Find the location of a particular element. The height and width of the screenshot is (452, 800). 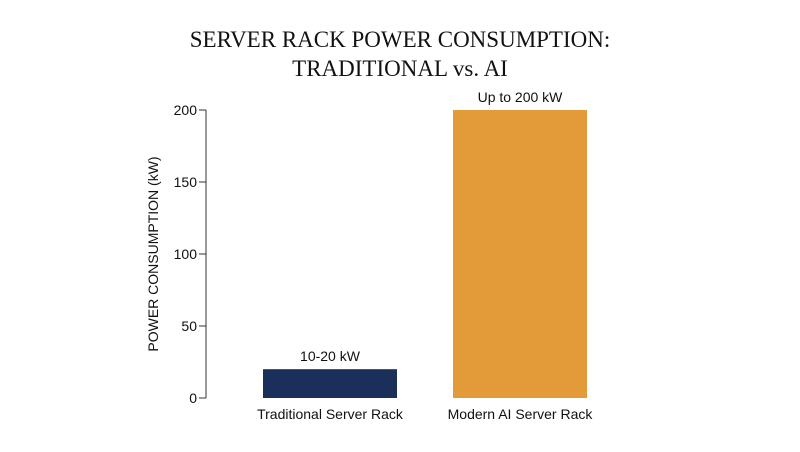

y-tick-label: 200 is located at coordinates (186, 110).